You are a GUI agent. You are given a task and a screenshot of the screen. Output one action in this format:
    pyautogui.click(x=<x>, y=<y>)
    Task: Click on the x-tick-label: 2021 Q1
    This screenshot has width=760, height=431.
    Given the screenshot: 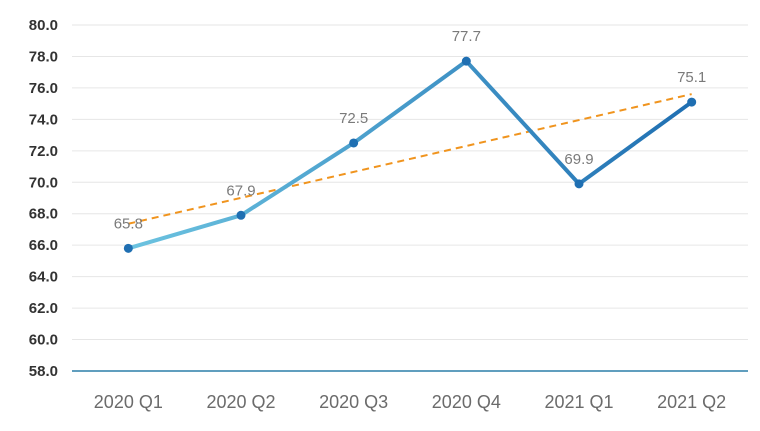 What is the action you would take?
    pyautogui.click(x=578, y=402)
    